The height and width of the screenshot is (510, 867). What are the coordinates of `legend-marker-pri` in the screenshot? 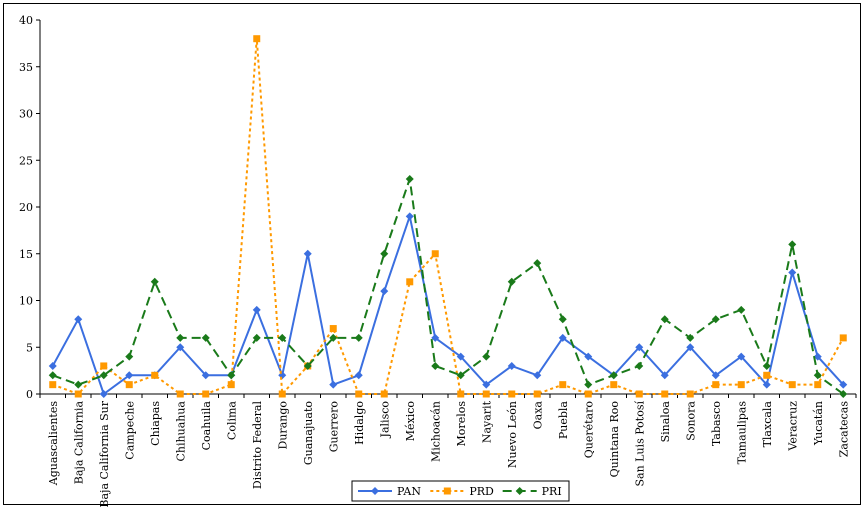 It's located at (519, 491).